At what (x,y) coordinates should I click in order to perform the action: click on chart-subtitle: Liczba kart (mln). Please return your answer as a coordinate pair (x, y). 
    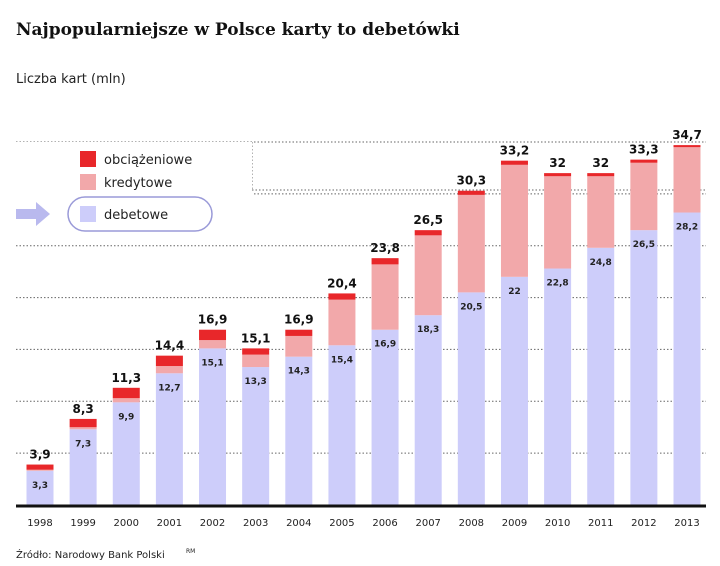
    Looking at the image, I should click on (71, 79).